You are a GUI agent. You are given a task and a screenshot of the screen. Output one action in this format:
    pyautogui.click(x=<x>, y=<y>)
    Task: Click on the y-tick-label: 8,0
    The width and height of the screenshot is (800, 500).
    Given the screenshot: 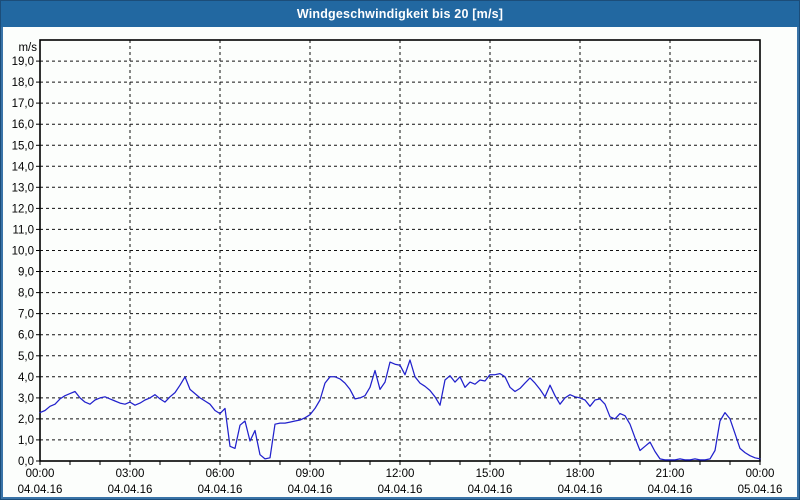 What is the action you would take?
    pyautogui.click(x=26, y=294)
    